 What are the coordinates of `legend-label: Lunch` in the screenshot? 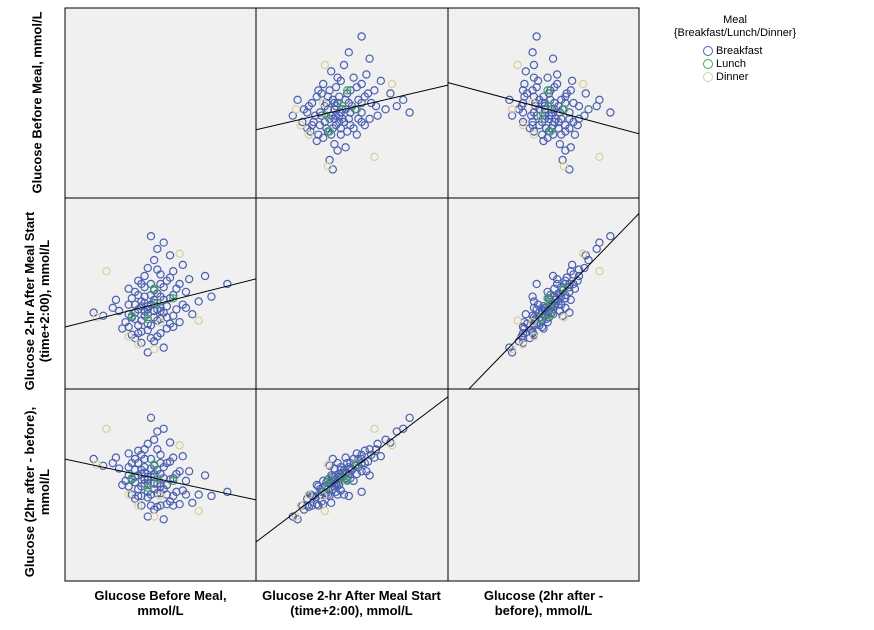 It's located at (731, 63).